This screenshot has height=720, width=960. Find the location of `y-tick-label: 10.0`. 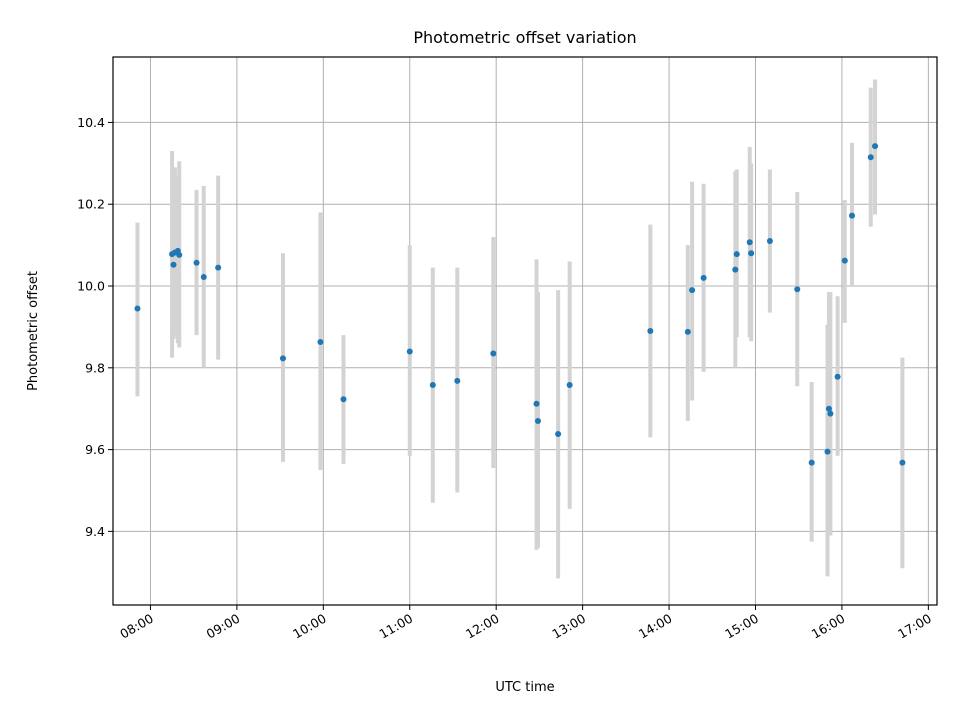

y-tick-label: 10.0 is located at coordinates (91, 286).